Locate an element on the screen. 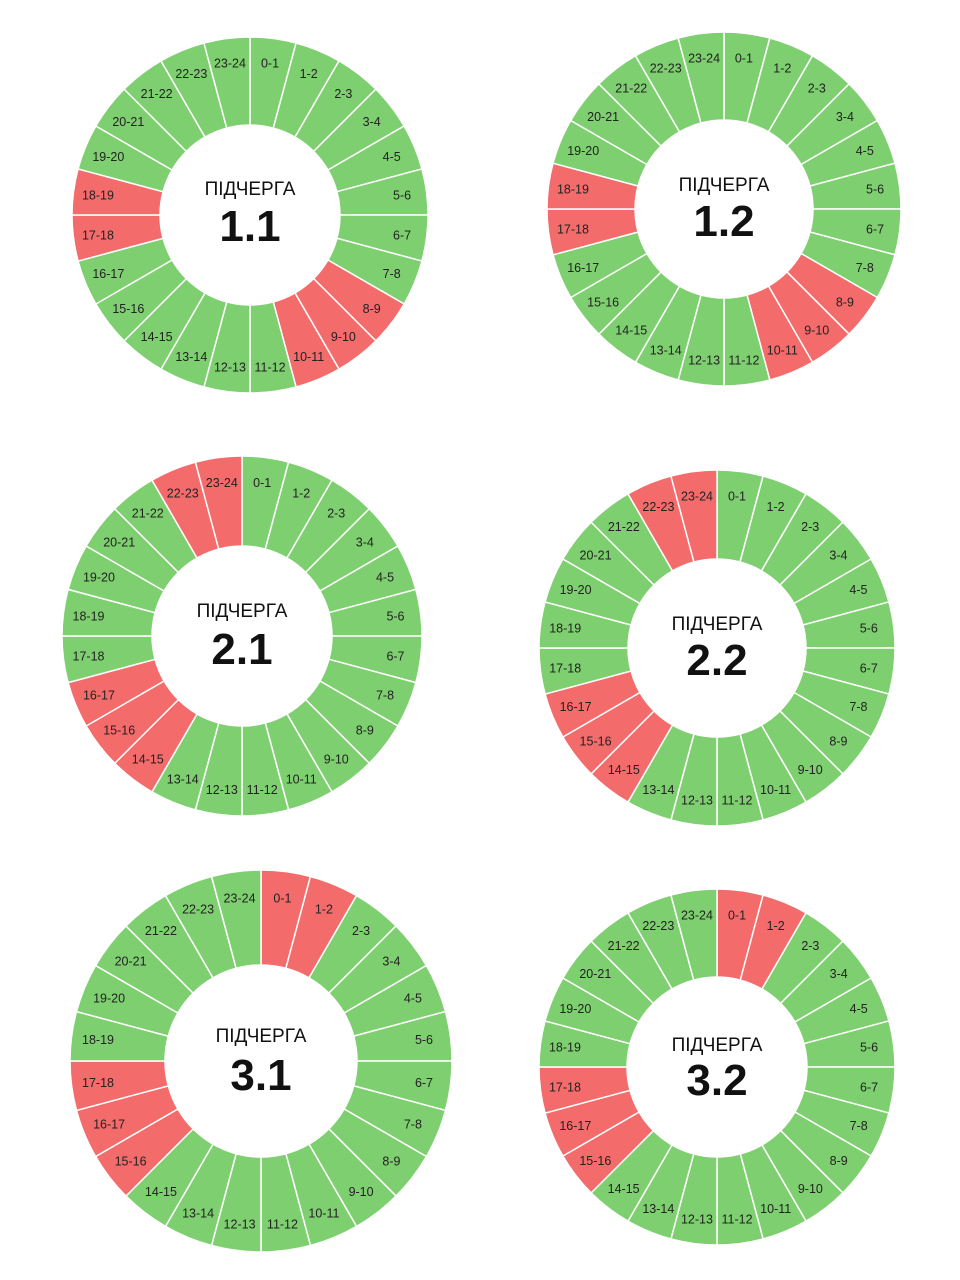 This screenshot has height=1280, width=960. hour-label-2-3: 2-3 is located at coordinates (817, 89).